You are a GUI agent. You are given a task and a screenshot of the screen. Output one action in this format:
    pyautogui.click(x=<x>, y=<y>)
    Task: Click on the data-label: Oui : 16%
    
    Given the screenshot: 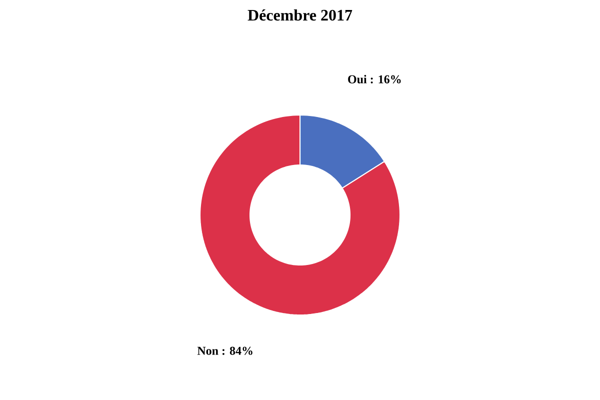 What is the action you would take?
    pyautogui.click(x=374, y=79)
    